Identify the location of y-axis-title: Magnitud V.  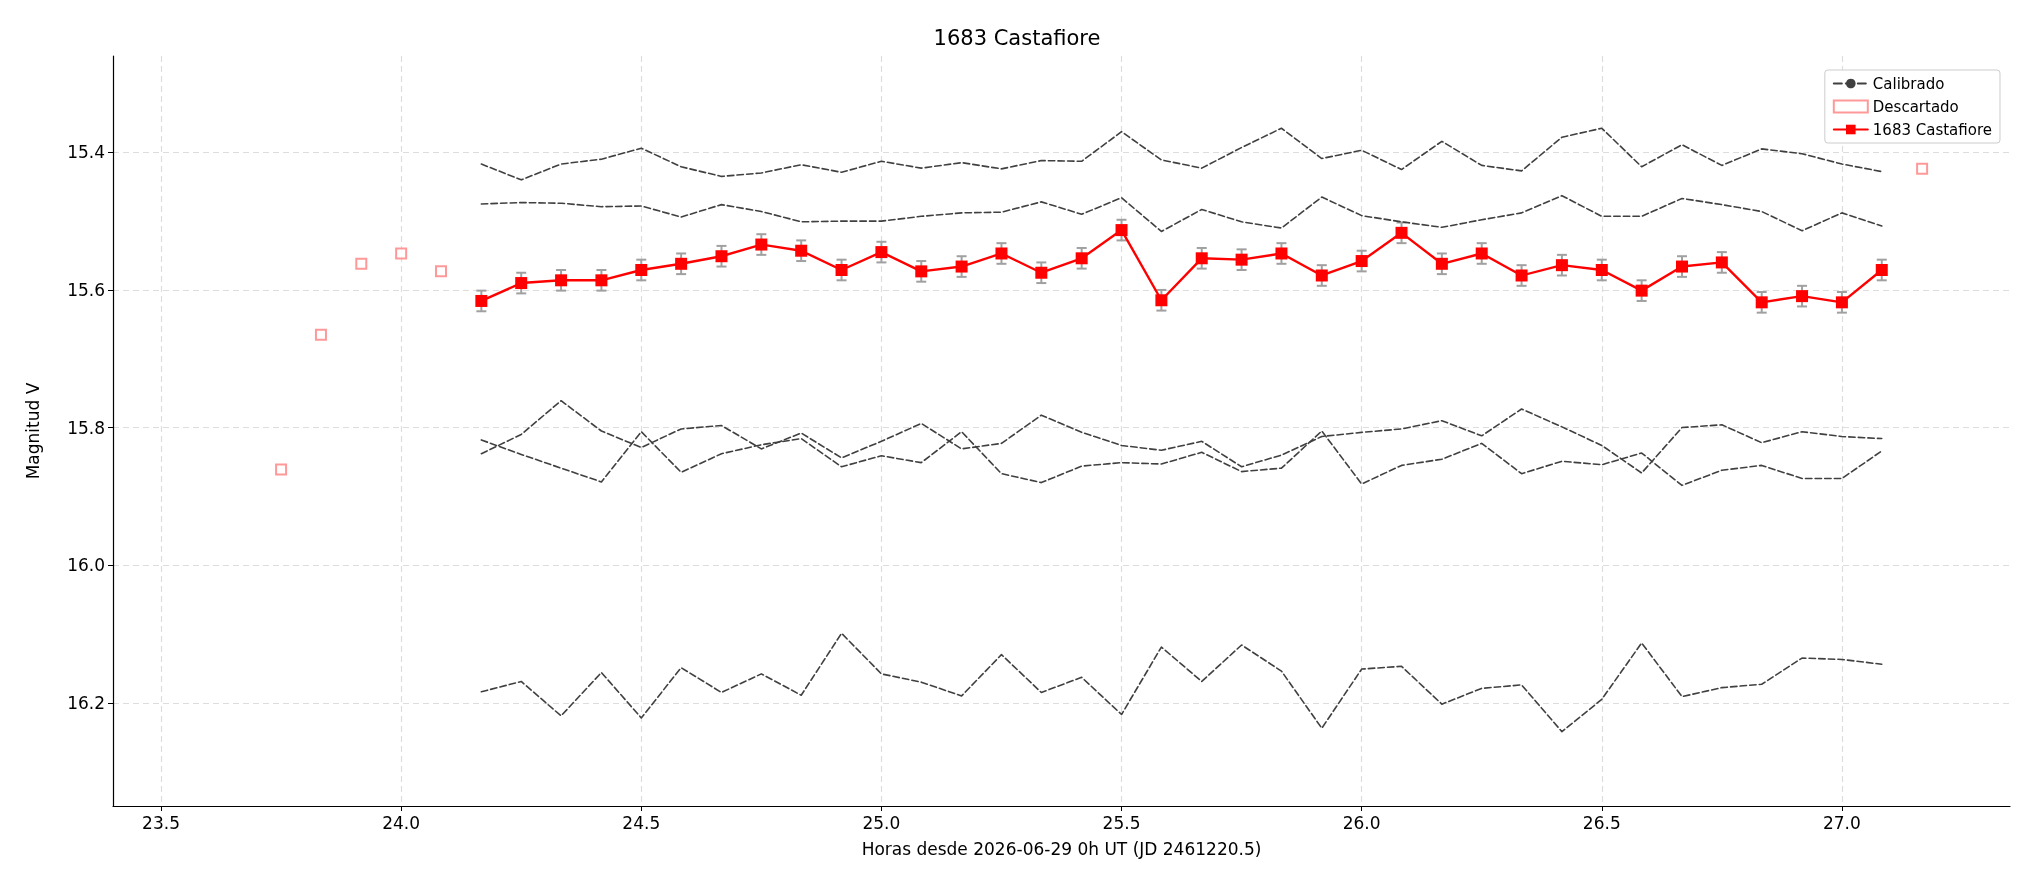
(32, 431).